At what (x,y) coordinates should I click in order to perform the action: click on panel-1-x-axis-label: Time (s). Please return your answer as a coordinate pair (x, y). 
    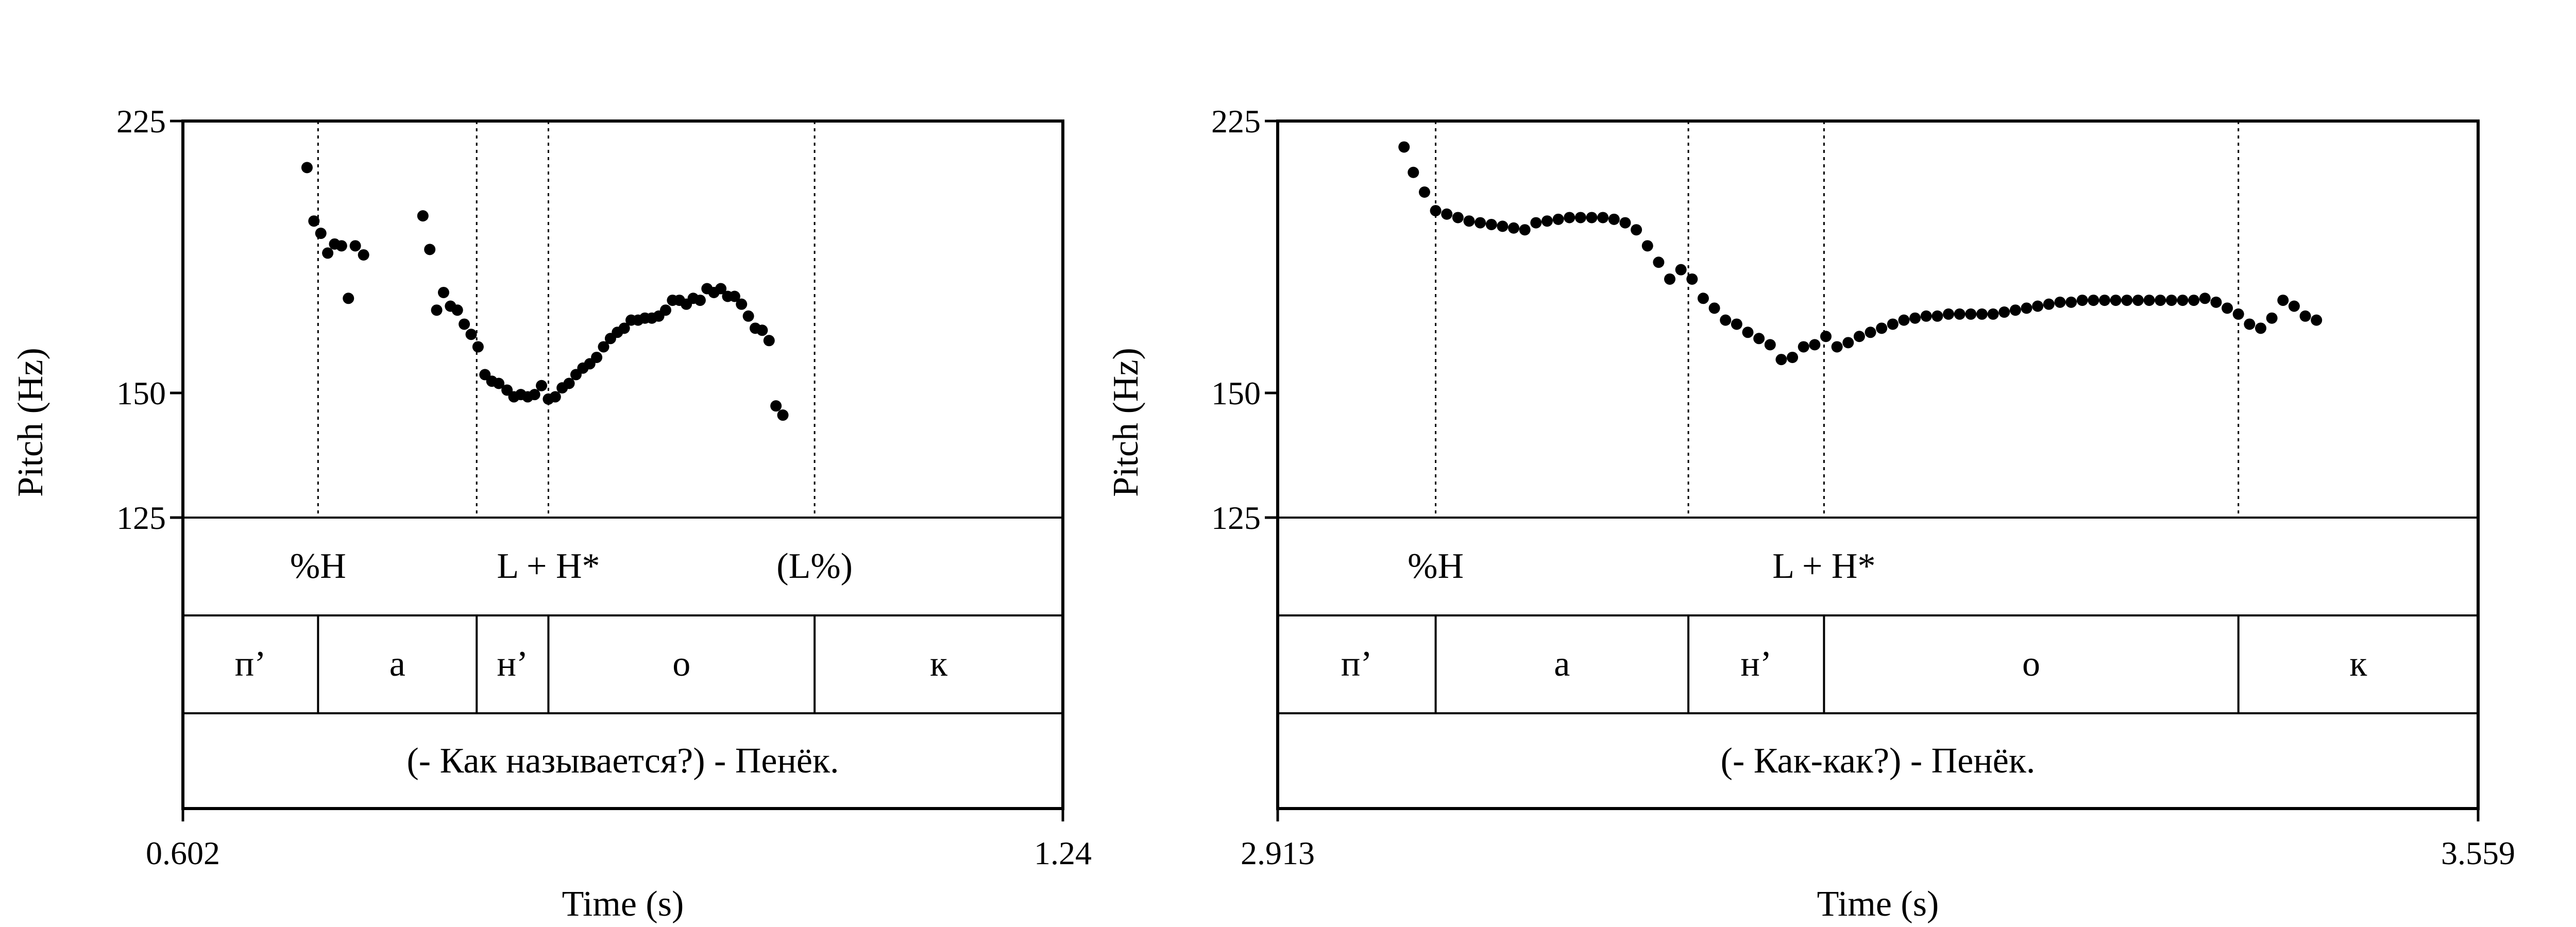
    Looking at the image, I should click on (623, 904).